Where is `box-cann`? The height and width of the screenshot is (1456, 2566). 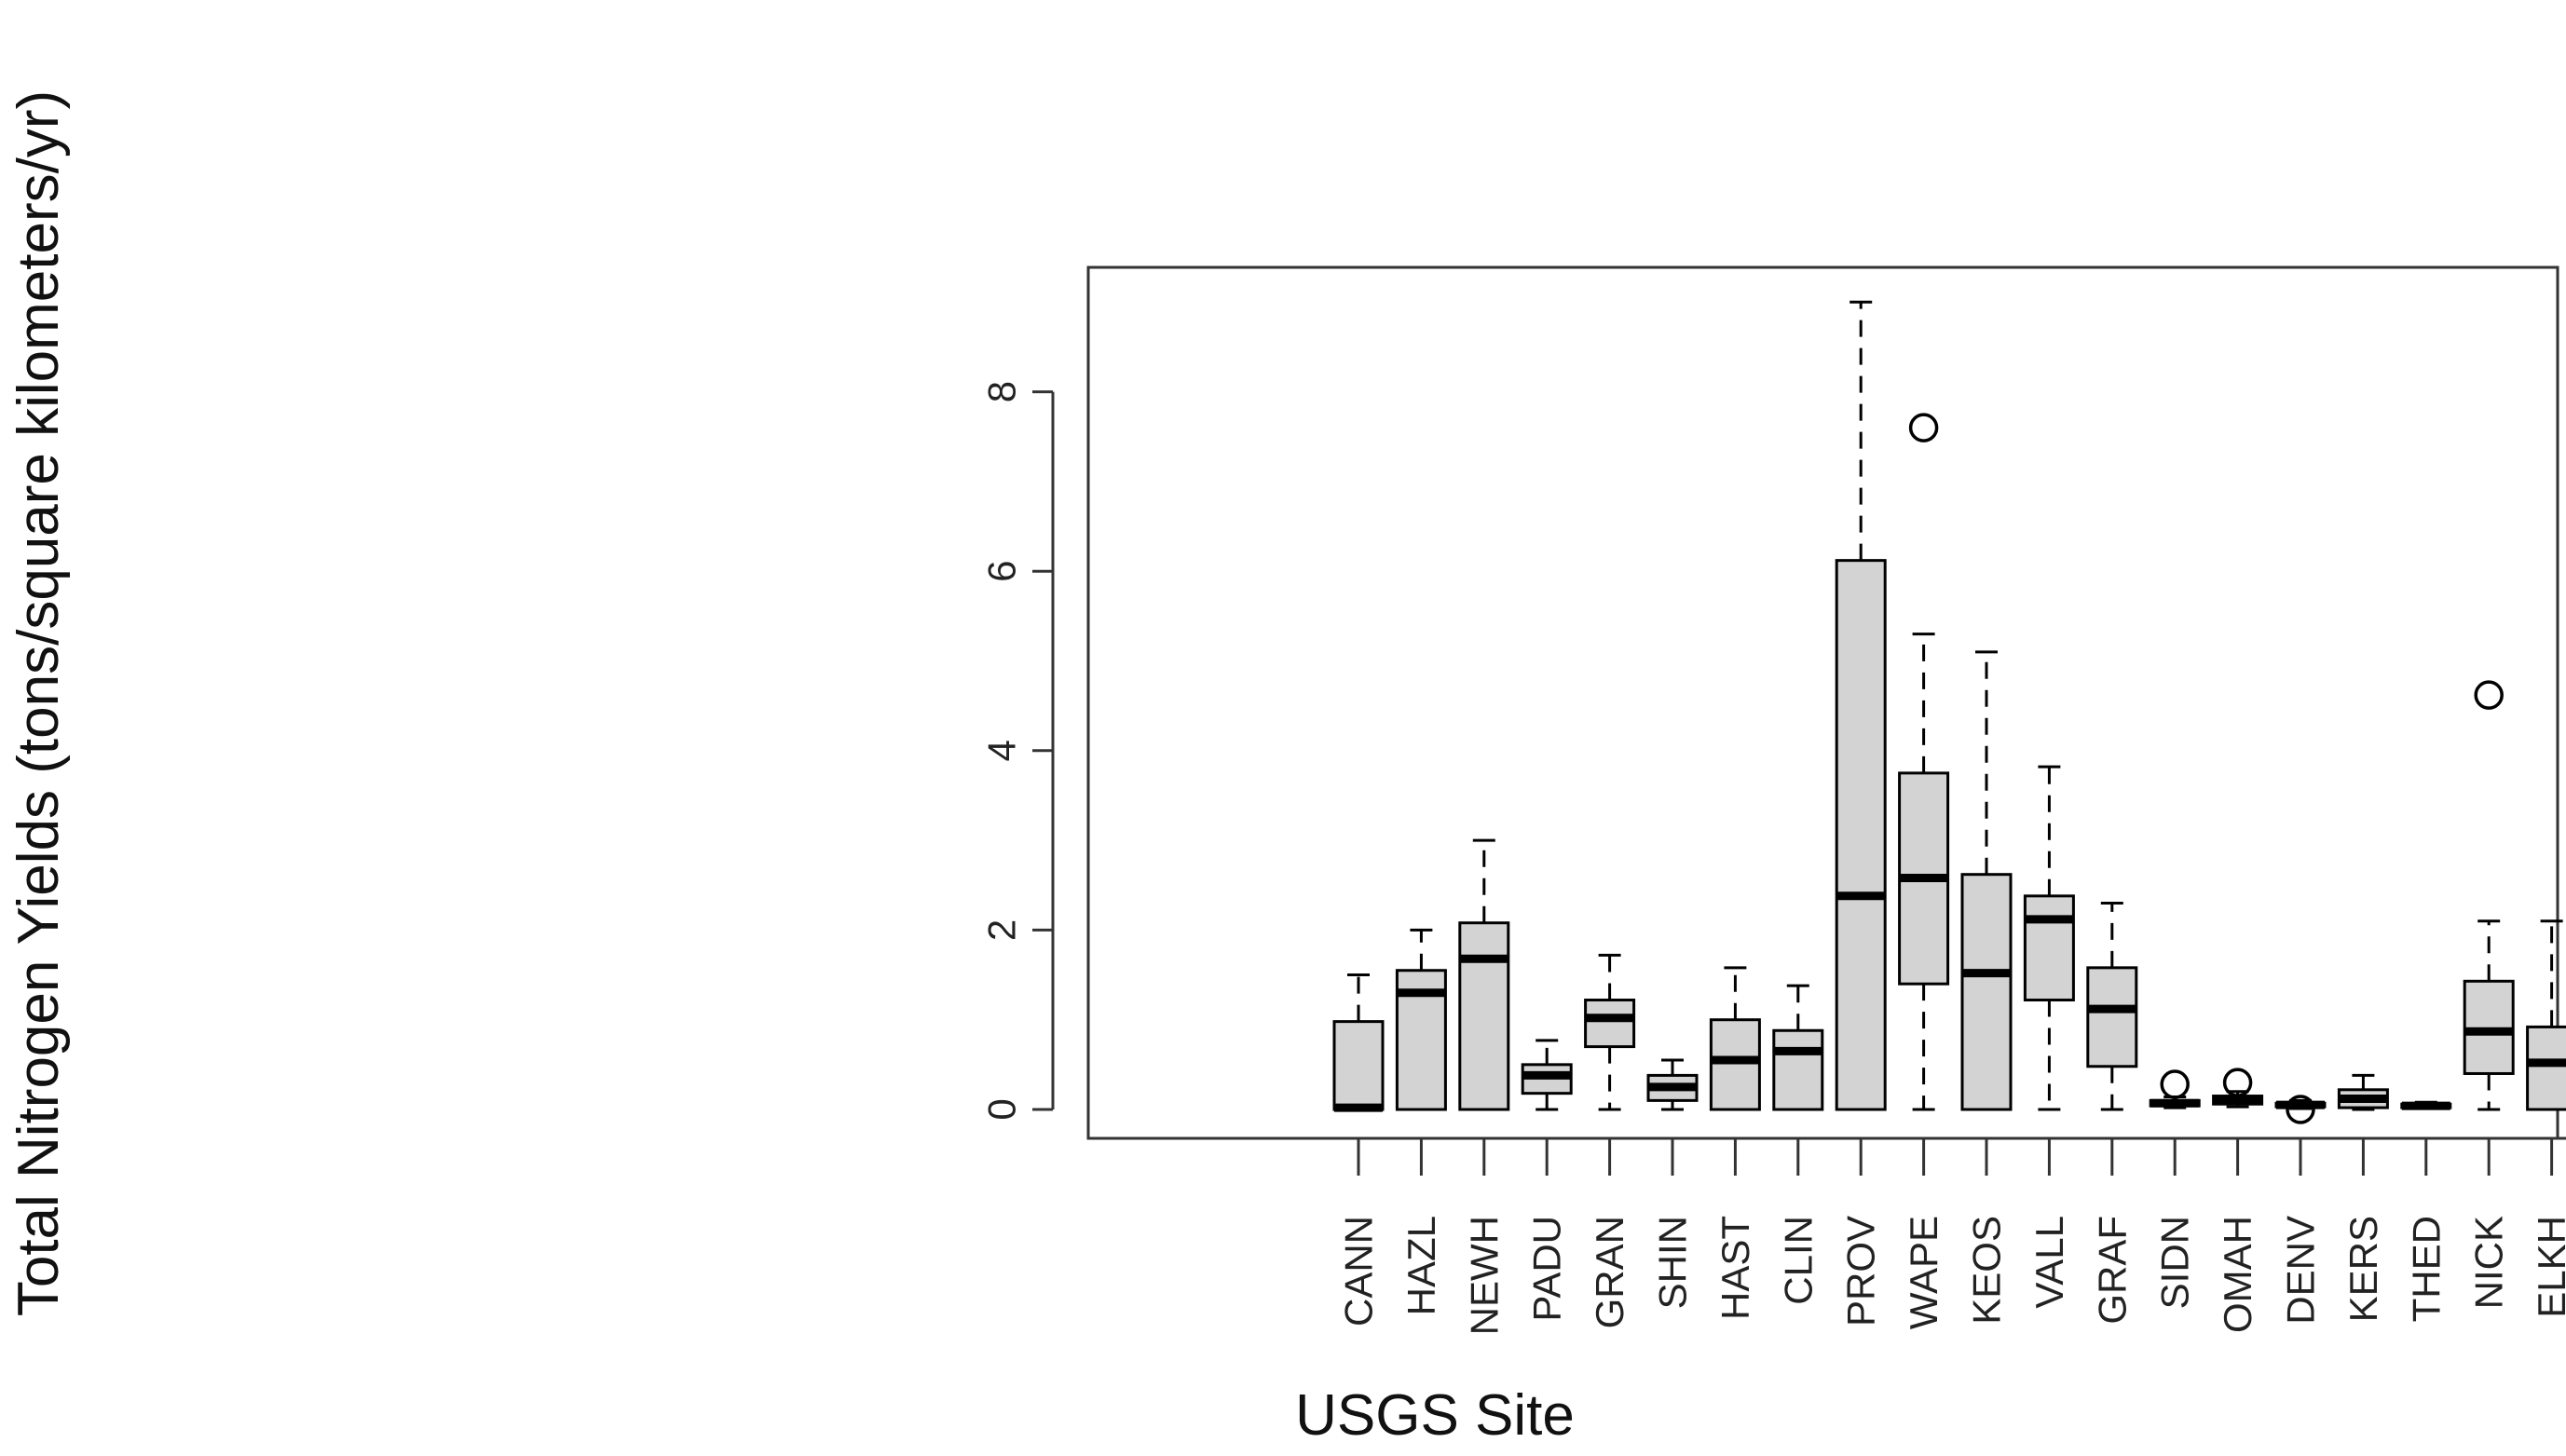 box-cann is located at coordinates (1358, 1042).